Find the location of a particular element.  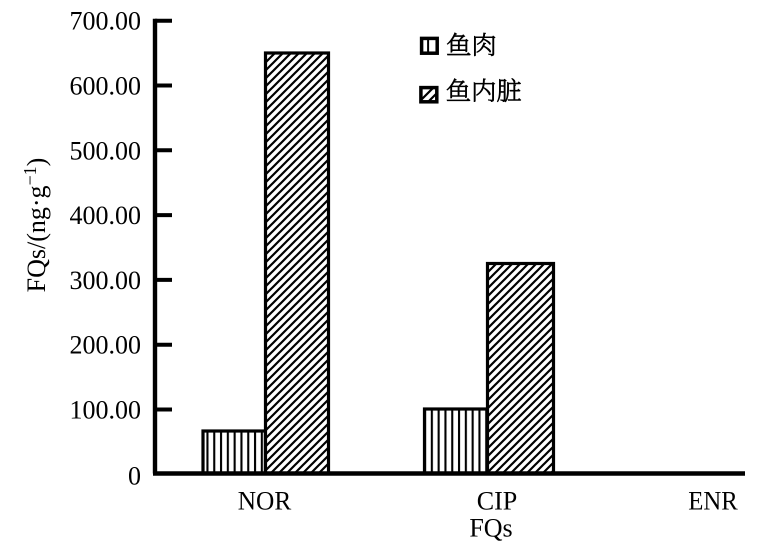

svg-text: 400.00 is located at coordinates (106, 215).